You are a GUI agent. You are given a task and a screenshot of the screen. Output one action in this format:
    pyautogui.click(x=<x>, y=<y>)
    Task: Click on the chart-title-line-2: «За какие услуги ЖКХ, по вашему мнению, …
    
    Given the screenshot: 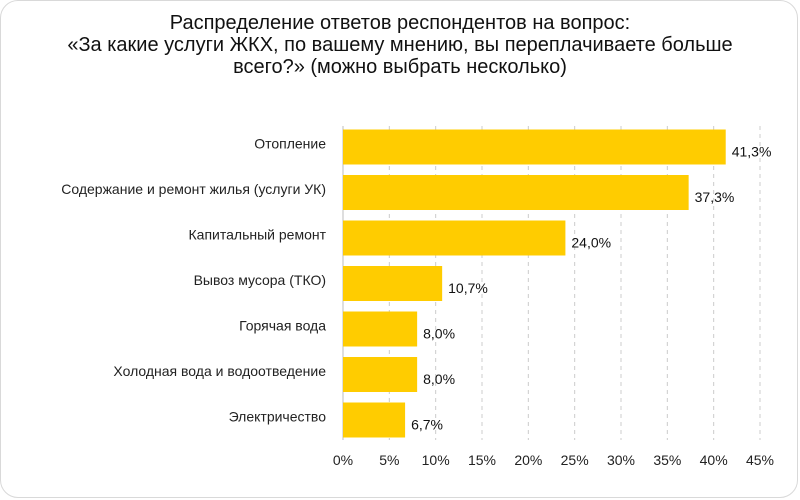 What is the action you would take?
    pyautogui.click(x=400, y=45)
    